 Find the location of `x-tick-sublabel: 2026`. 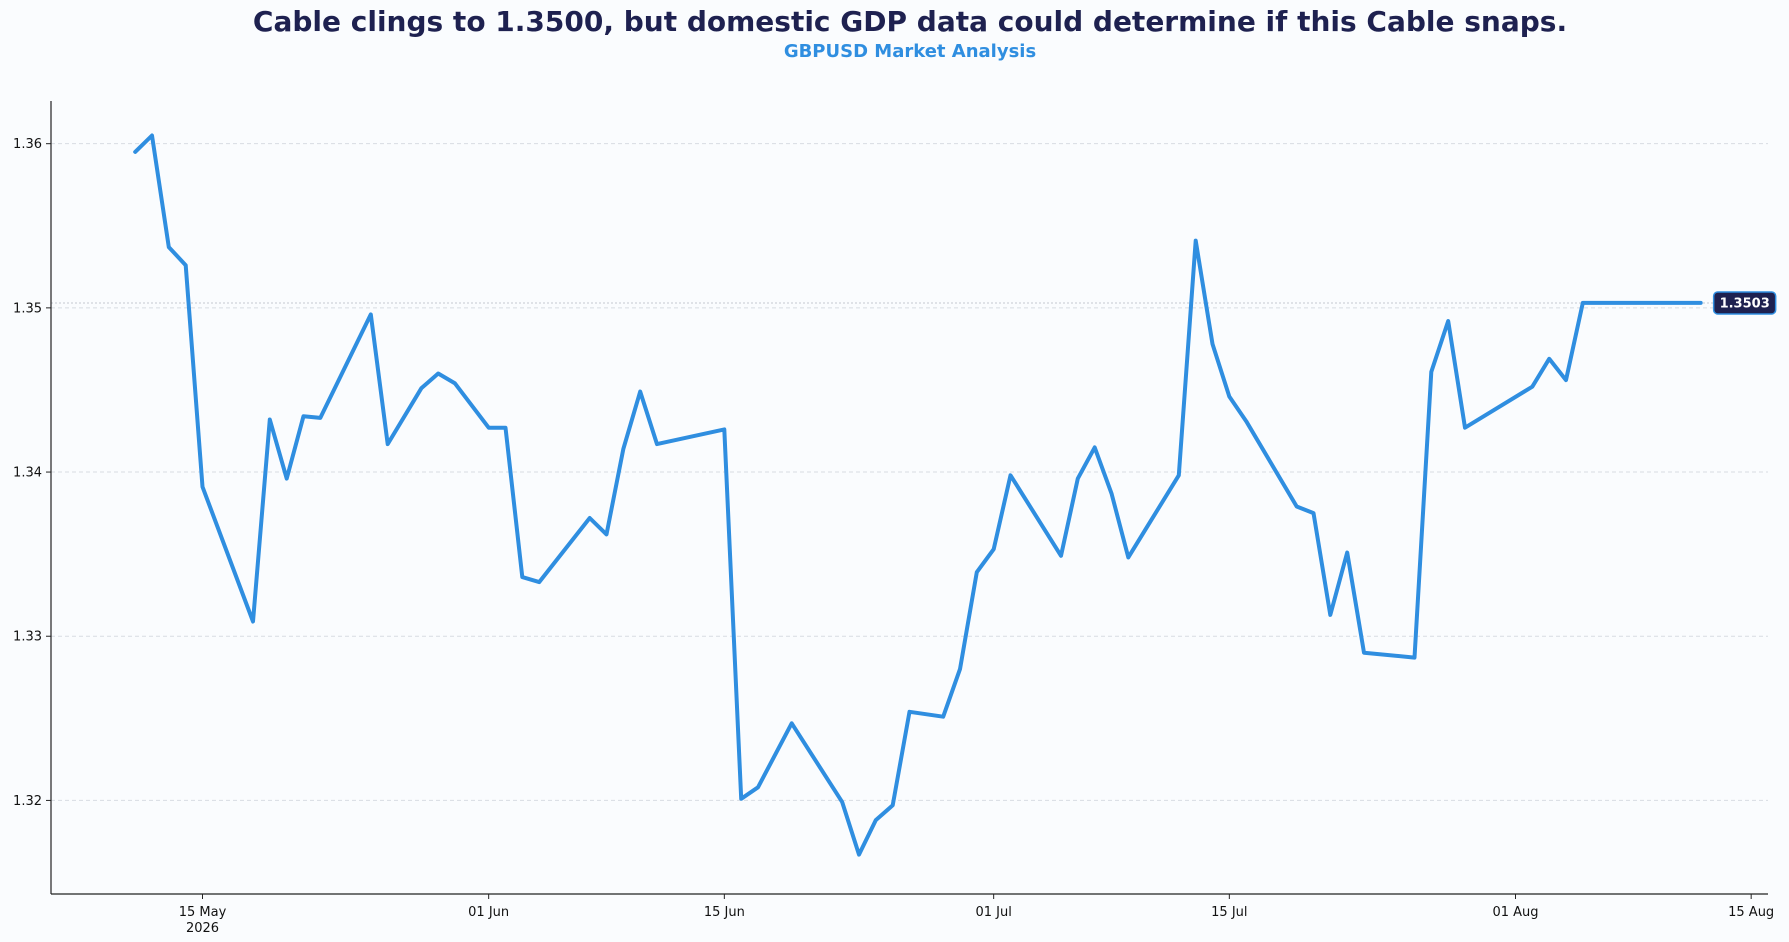

x-tick-sublabel: 2026 is located at coordinates (202, 928).